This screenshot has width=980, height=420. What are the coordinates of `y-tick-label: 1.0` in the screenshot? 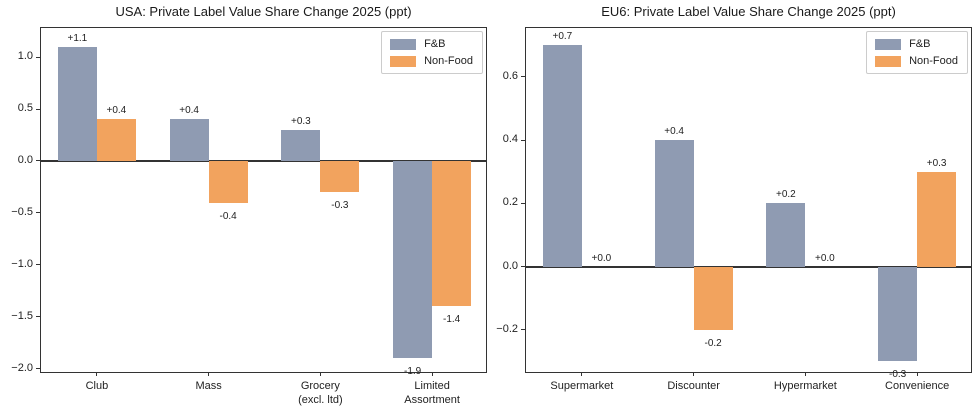 It's located at (25, 56).